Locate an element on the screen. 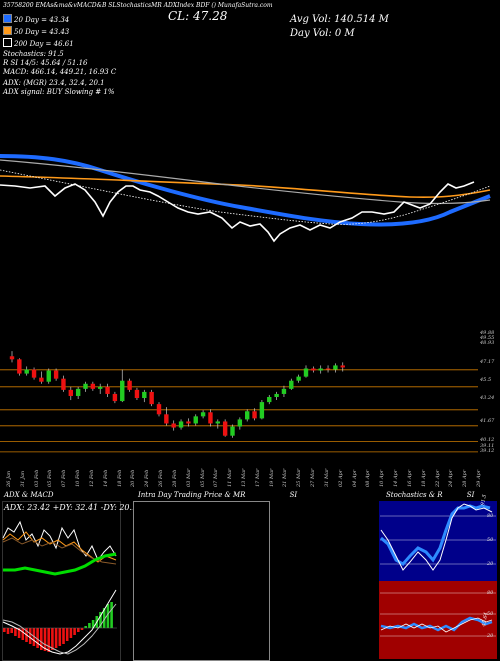 The height and width of the screenshot is (661, 500). rsi-readout: R SI 14/5: 45.64 / 51.16 is located at coordinates (45, 63).